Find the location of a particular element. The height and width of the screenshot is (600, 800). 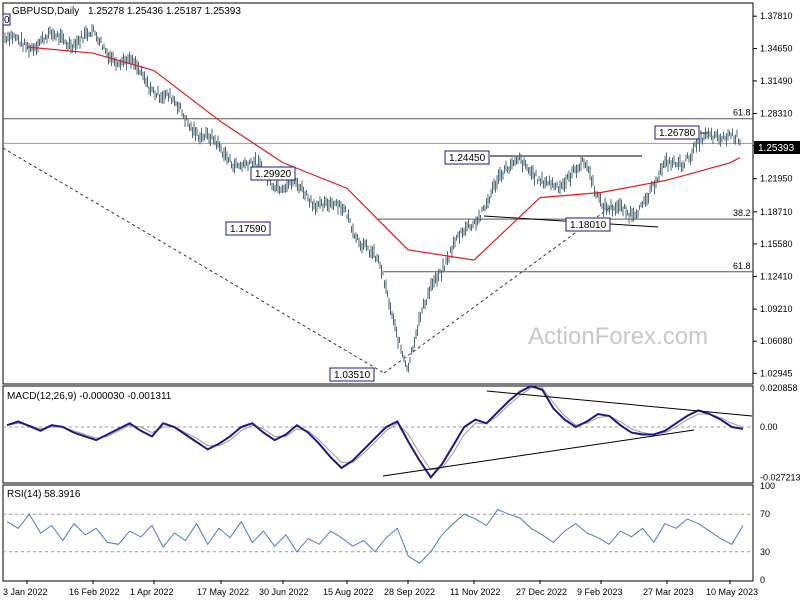

rsi-tick-label: 0 is located at coordinates (762, 580).